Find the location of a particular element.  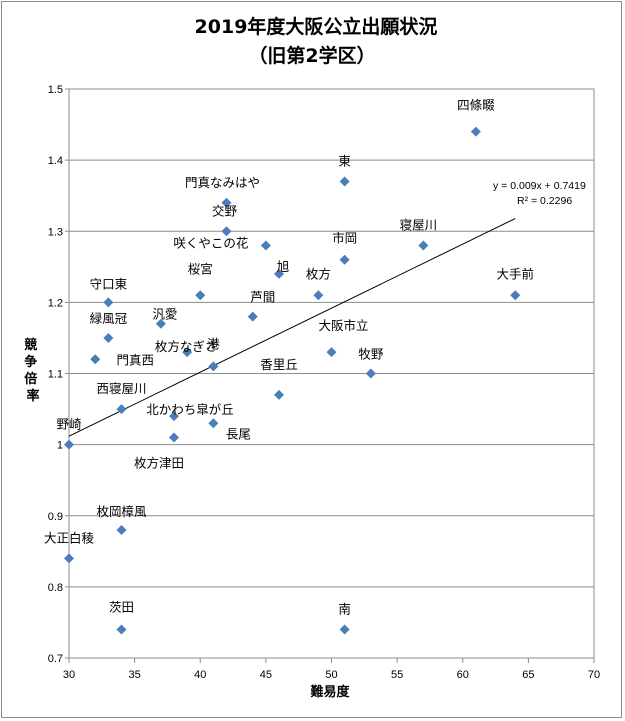

data-label: 大正白稜 is located at coordinates (69, 537).